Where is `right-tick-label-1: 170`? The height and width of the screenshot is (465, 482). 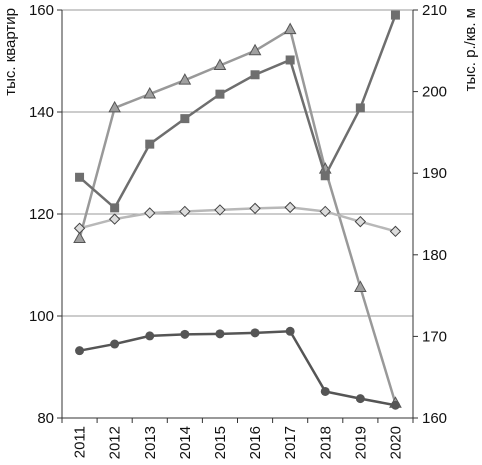 right-tick-label-1: 170 is located at coordinates (434, 336).